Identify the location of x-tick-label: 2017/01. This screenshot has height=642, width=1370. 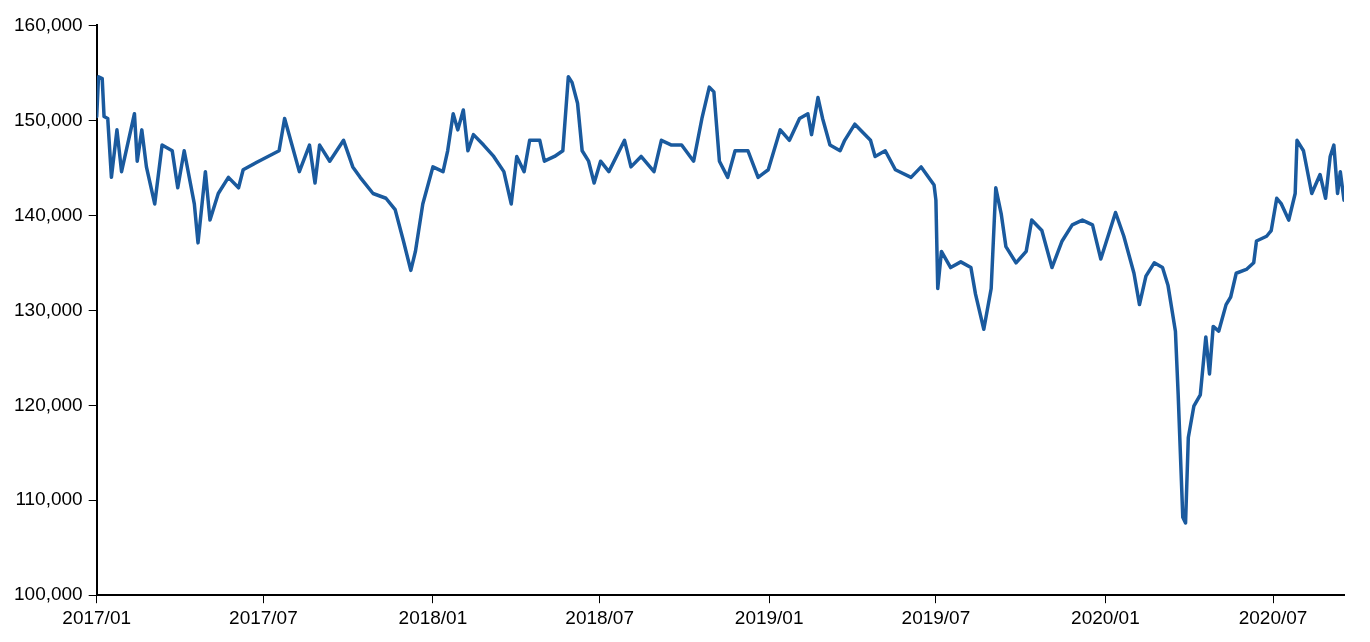
(97, 617).